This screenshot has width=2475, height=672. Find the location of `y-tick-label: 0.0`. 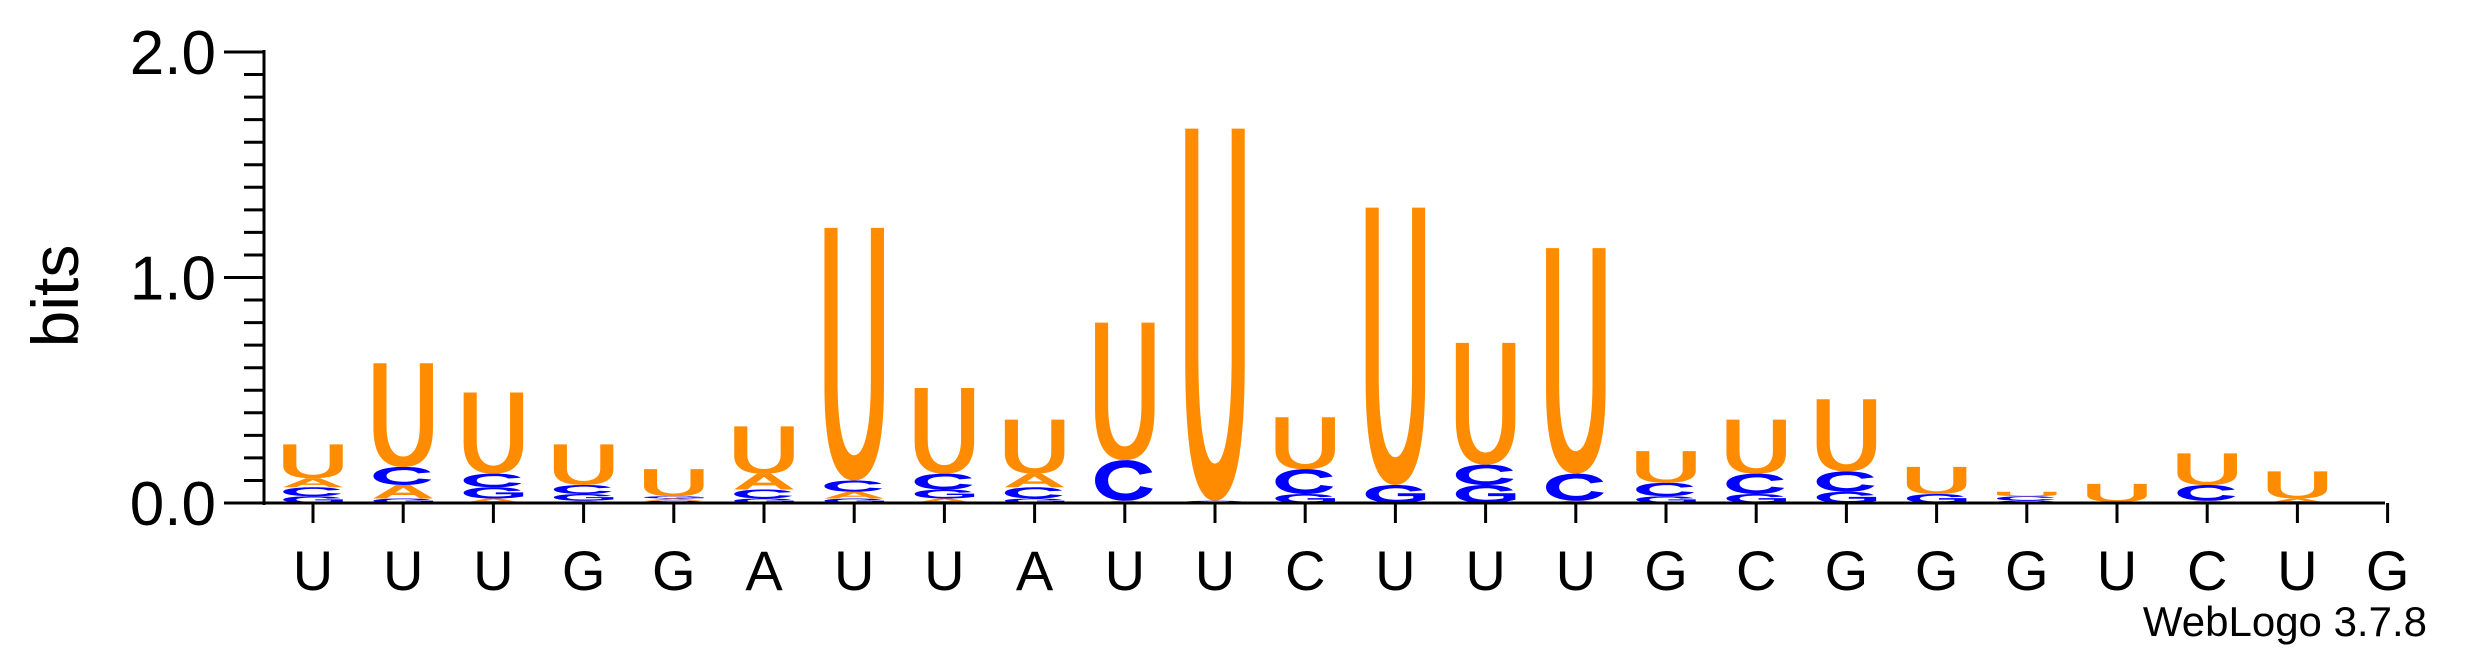

y-tick-label: 0.0 is located at coordinates (173, 504).